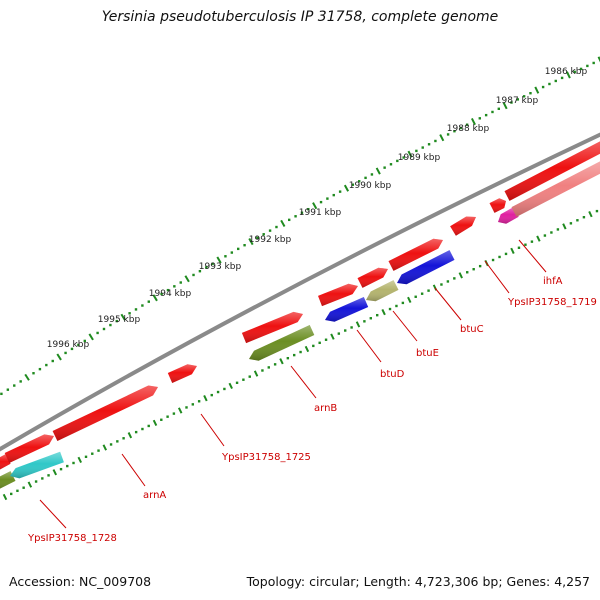 This screenshot has height=600, width=600. What do you see at coordinates (370, 186) in the screenshot?
I see `scale-label: 1990 kbp` at bounding box center [370, 186].